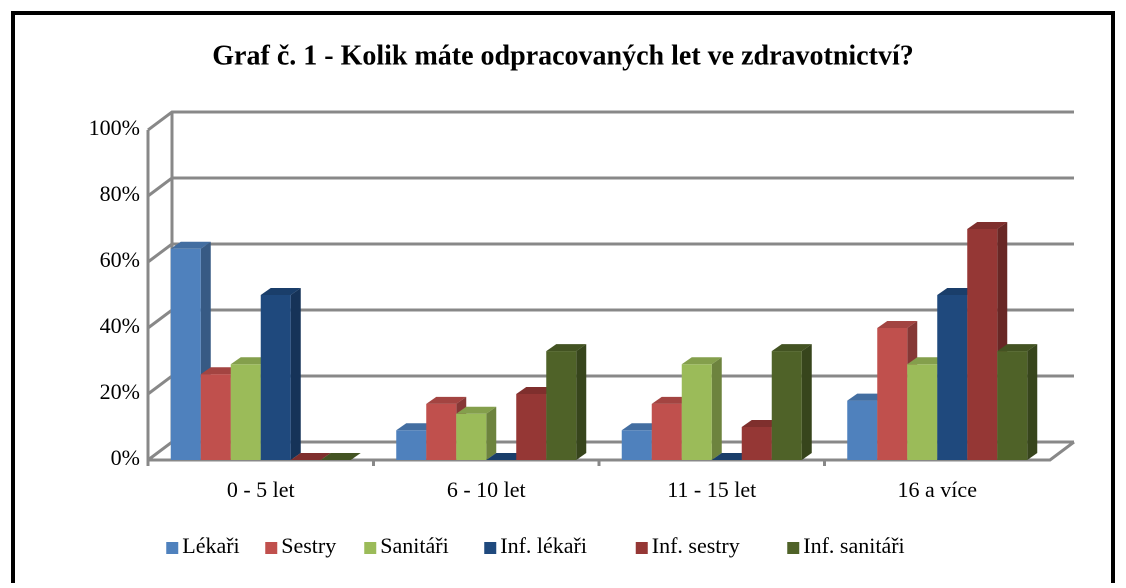 Image resolution: width=1126 pixels, height=588 pixels. What do you see at coordinates (120, 259) in the screenshot?
I see `y-tick-label: 60%` at bounding box center [120, 259].